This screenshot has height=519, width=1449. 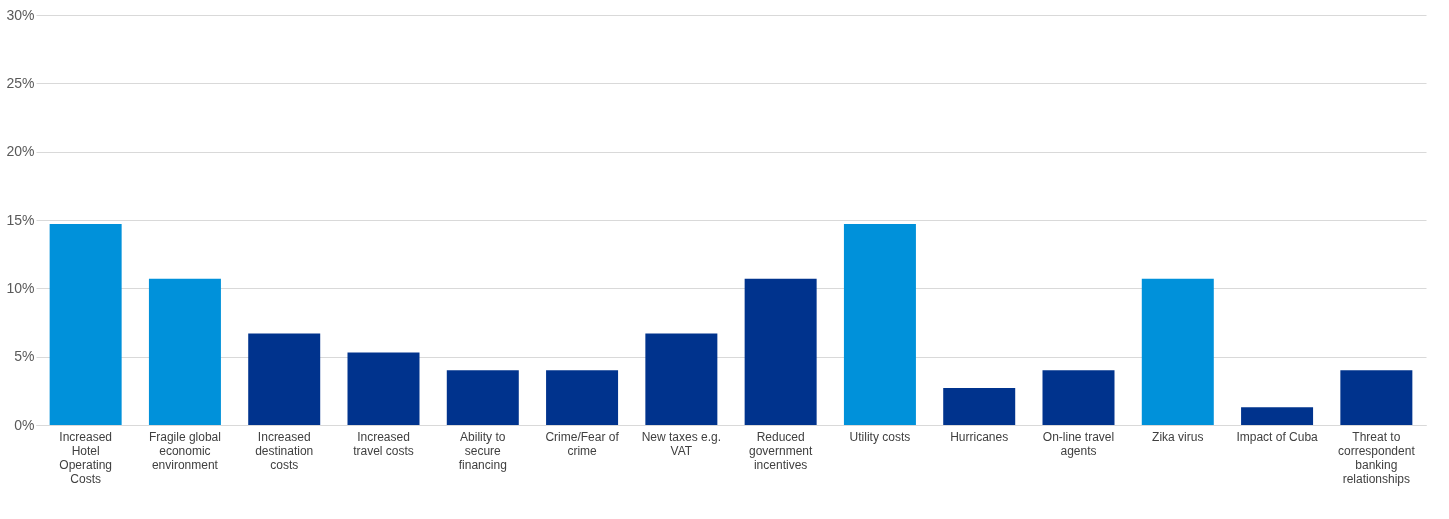 I want to click on x-tick-label: Hurricanes, so click(x=979, y=436).